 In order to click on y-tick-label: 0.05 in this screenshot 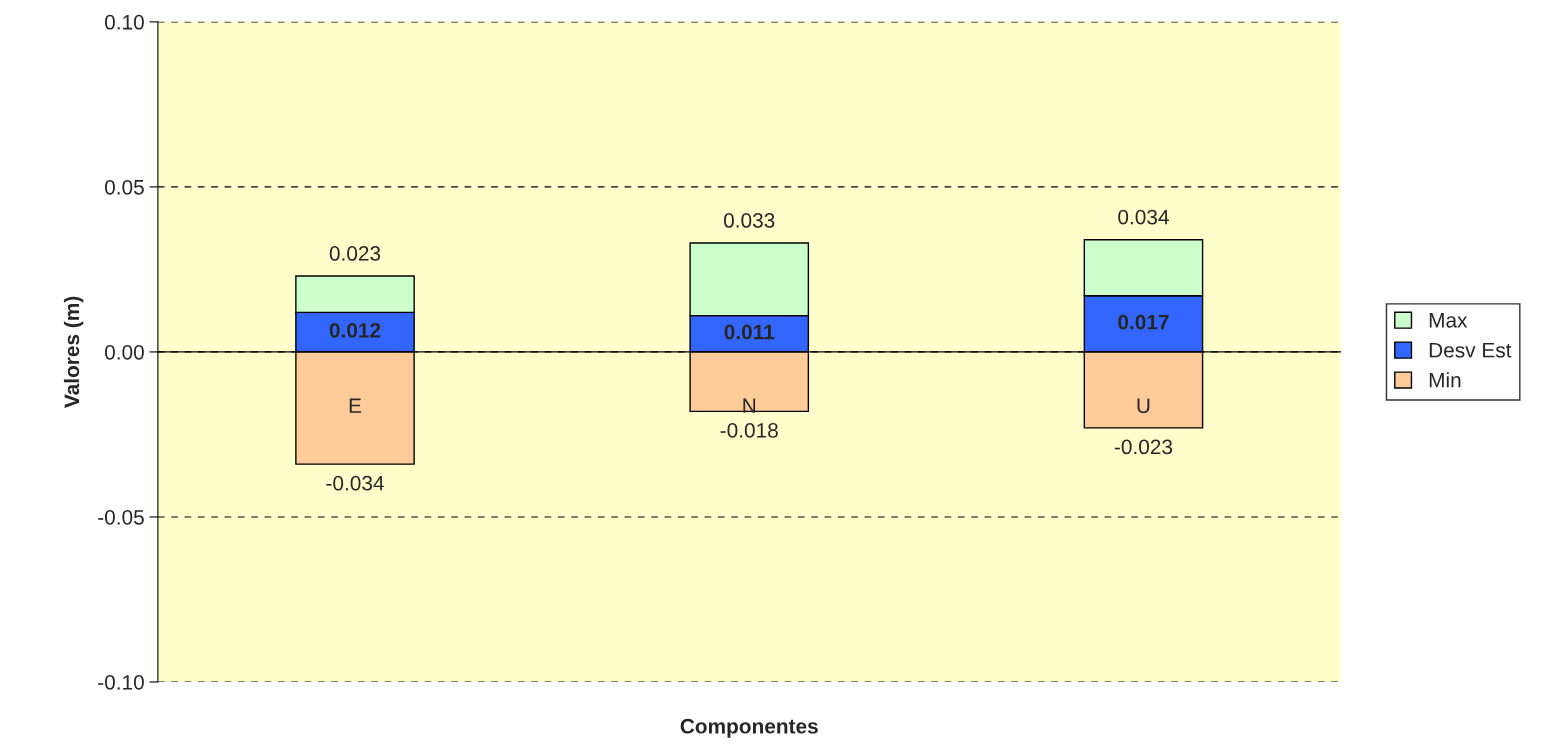, I will do `click(124, 187)`.